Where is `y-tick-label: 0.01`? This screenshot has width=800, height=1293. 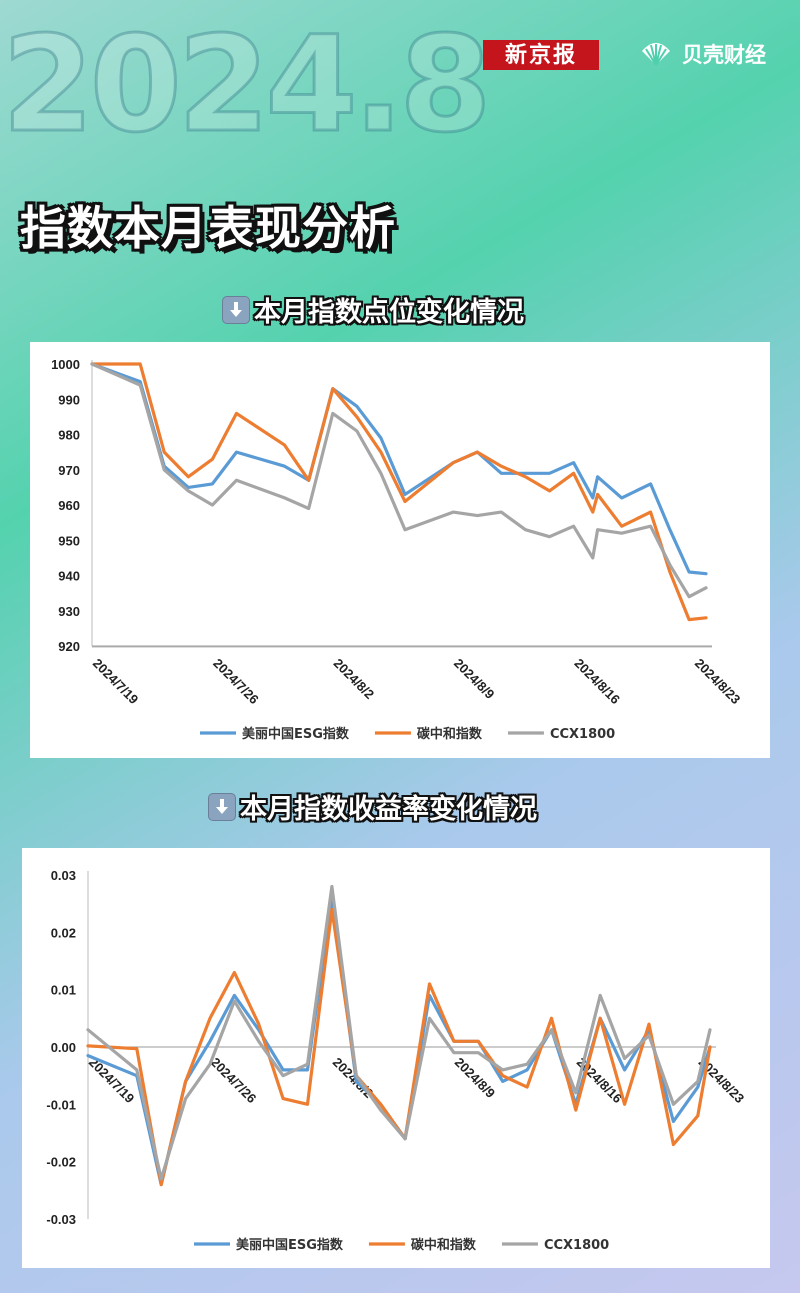 y-tick-label: 0.01 is located at coordinates (63, 990).